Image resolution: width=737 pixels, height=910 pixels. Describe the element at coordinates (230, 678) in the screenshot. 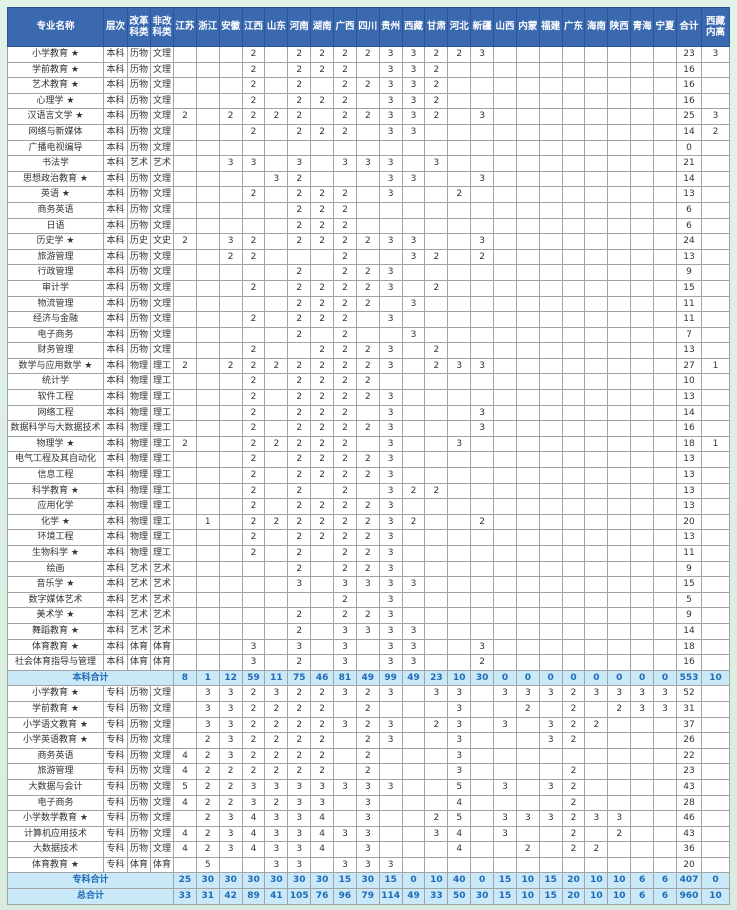

I see `plan-count-cell: 12` at that location.